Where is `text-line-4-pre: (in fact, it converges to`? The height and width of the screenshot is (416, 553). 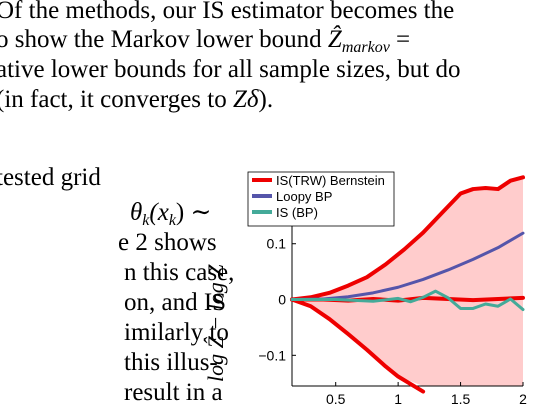 text-line-4-pre: (in fact, it converges to is located at coordinates (116, 99).